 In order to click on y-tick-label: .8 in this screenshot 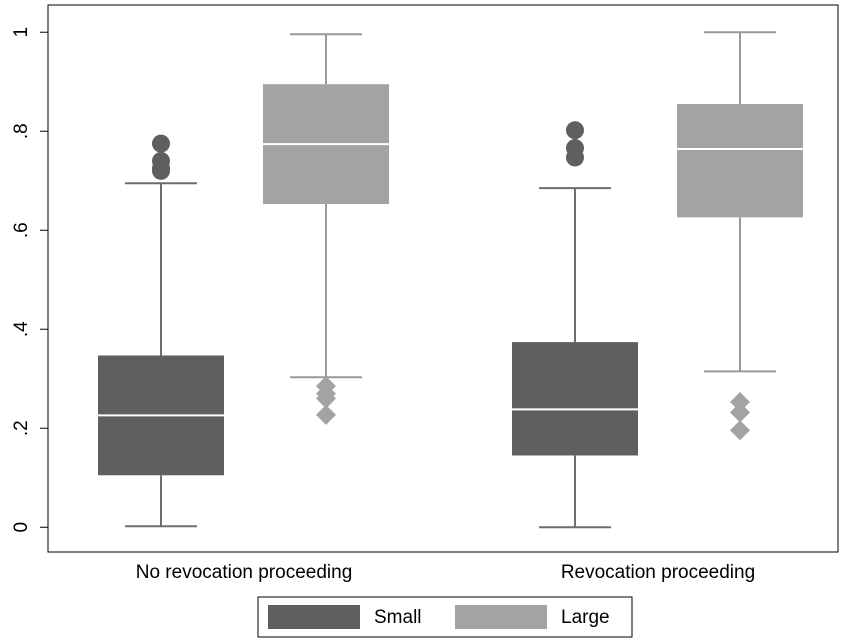, I will do `click(21, 131)`.